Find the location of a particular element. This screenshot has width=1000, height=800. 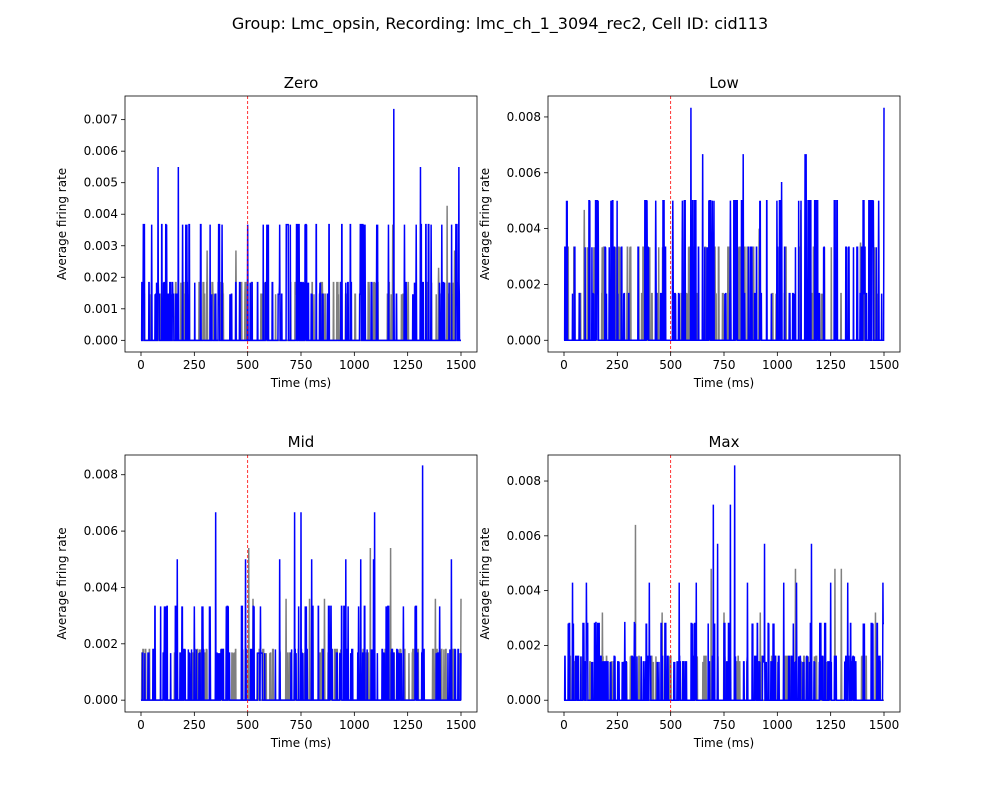

subplot-title: Zero is located at coordinates (301, 83).